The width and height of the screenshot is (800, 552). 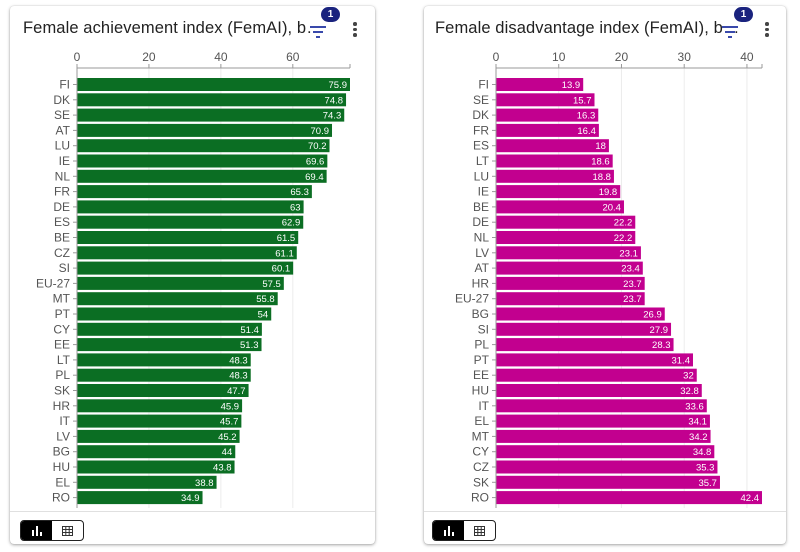 I want to click on bar-value-label: 33.6, so click(x=694, y=406).